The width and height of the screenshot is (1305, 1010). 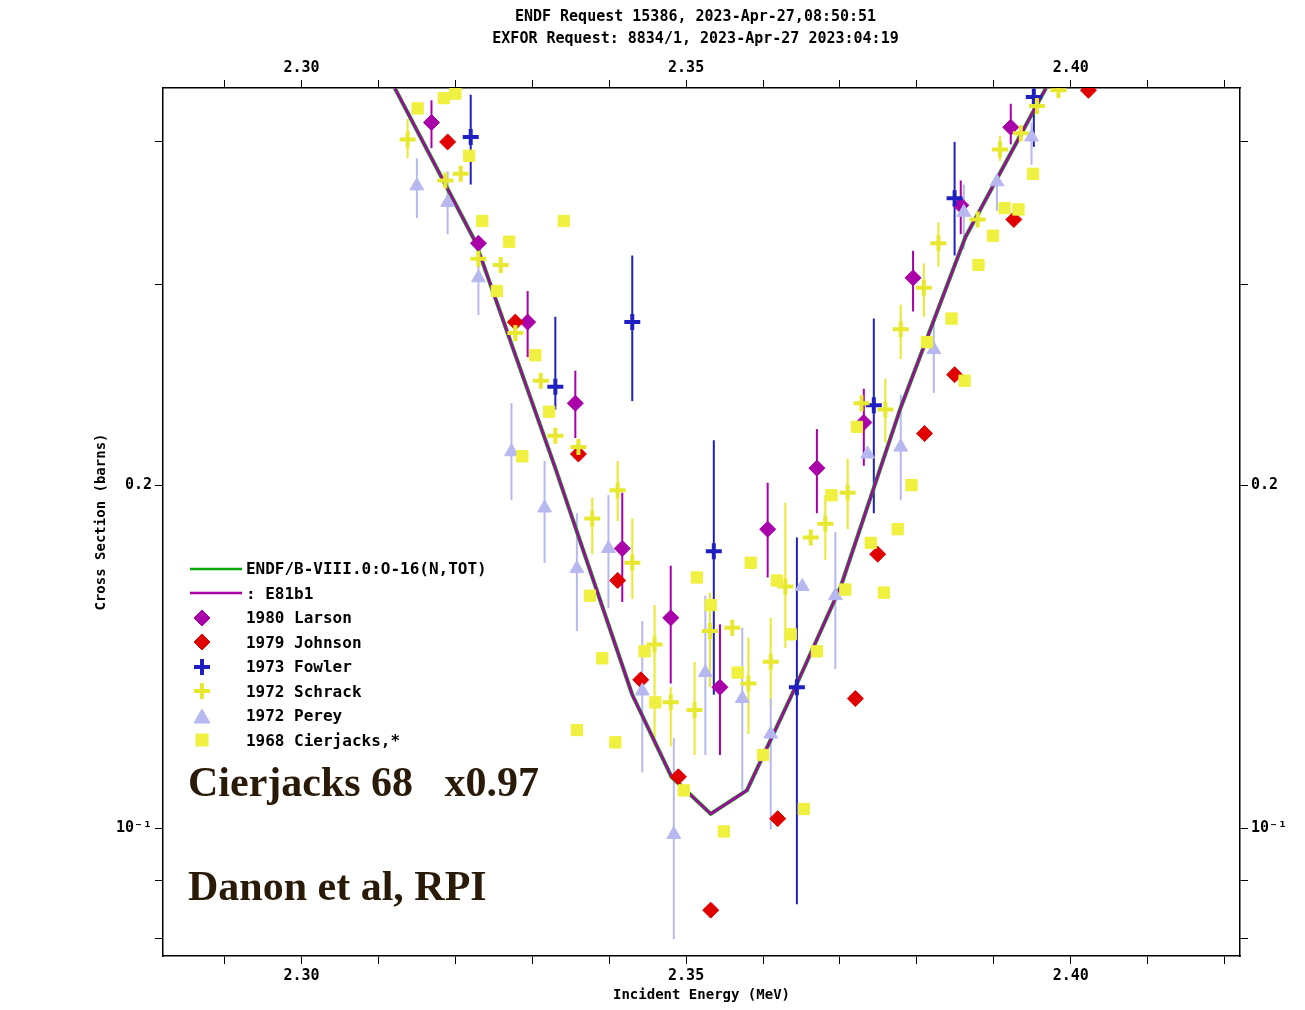 What do you see at coordinates (301, 974) in the screenshot?
I see `x-tick-label: 2.30` at bounding box center [301, 974].